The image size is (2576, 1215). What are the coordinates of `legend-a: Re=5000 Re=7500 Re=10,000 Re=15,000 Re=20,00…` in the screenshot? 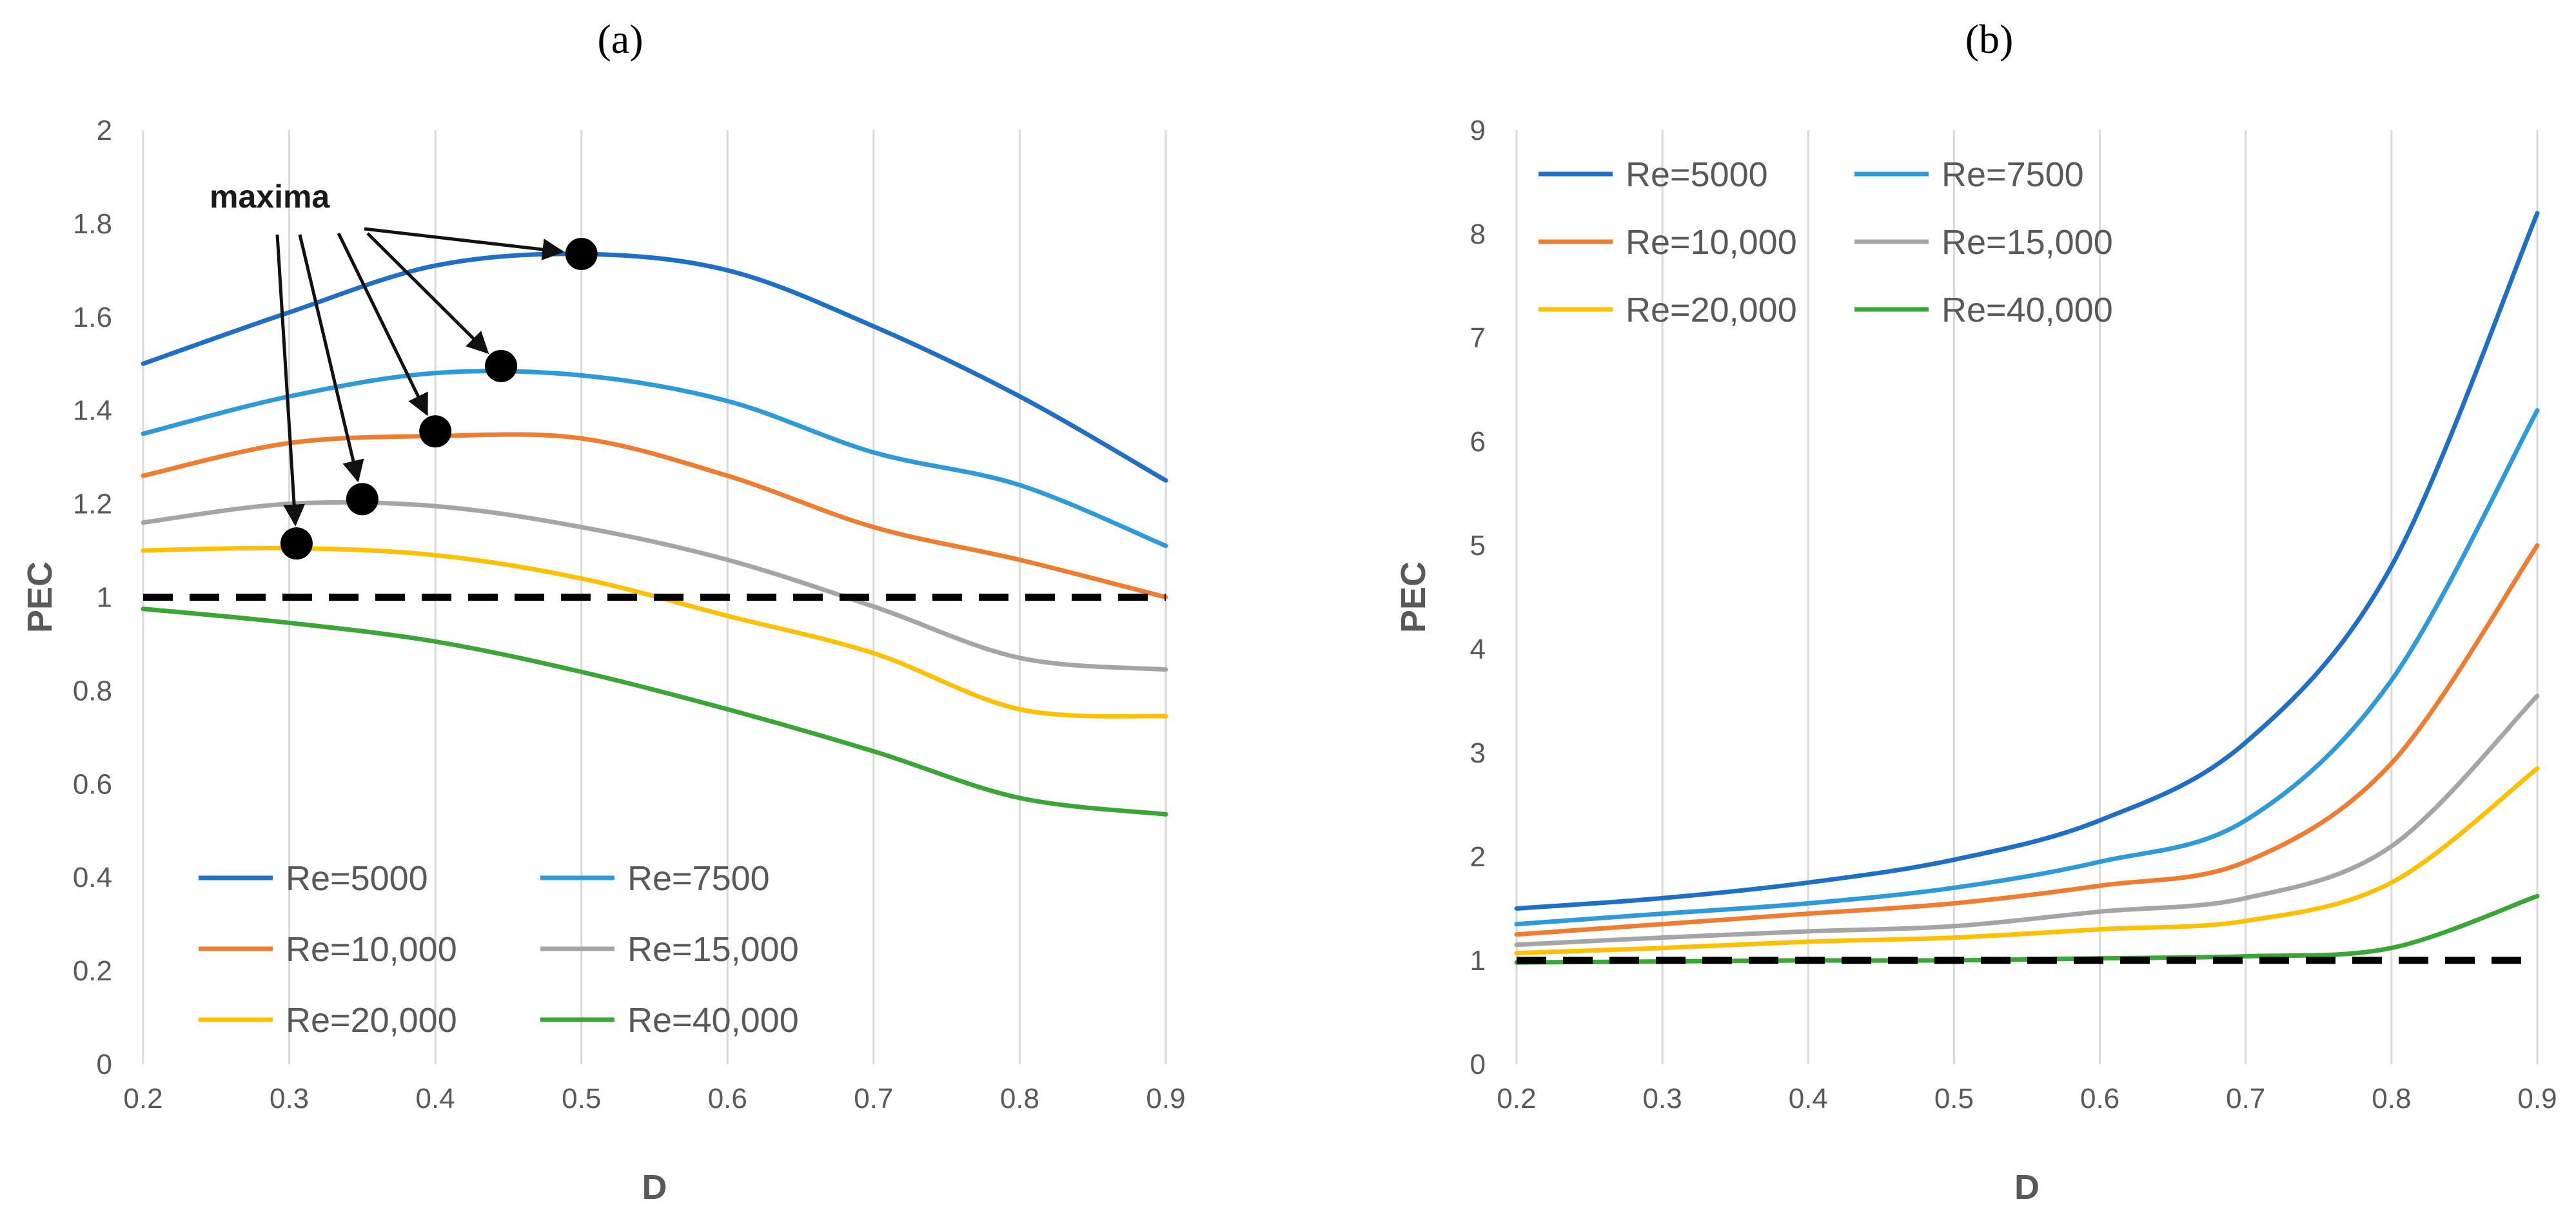 It's located at (499, 949).